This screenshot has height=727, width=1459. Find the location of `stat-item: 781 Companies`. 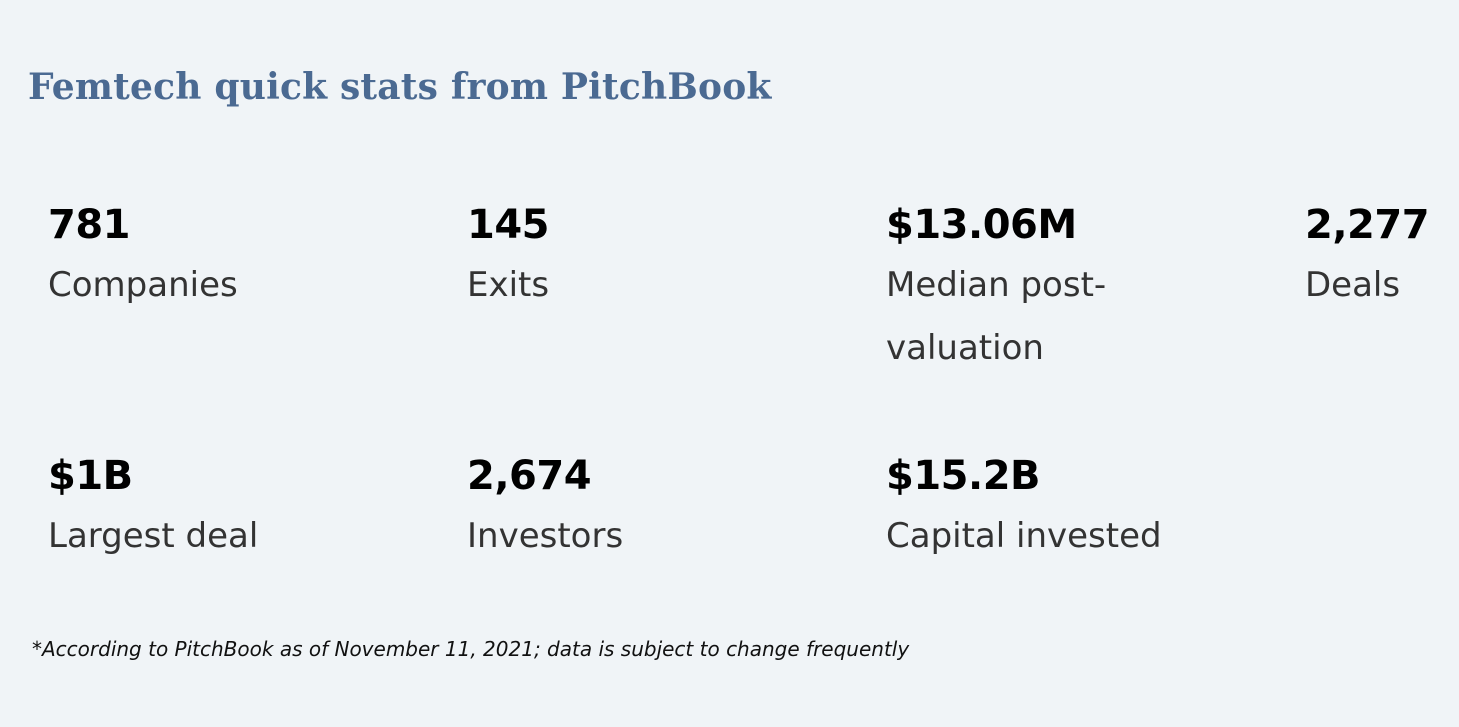

stat-item: 781 Companies is located at coordinates (198, 258).